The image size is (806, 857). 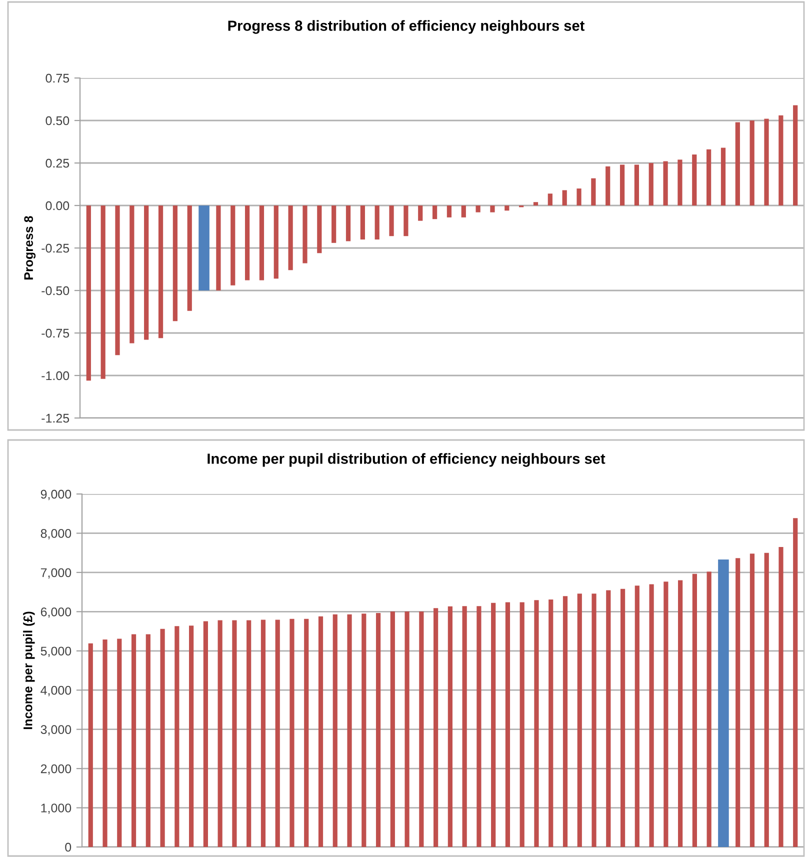 What do you see at coordinates (406, 27) in the screenshot?
I see `chart-title: Progress 8 distribution of efficiency neighbours set` at bounding box center [406, 27].